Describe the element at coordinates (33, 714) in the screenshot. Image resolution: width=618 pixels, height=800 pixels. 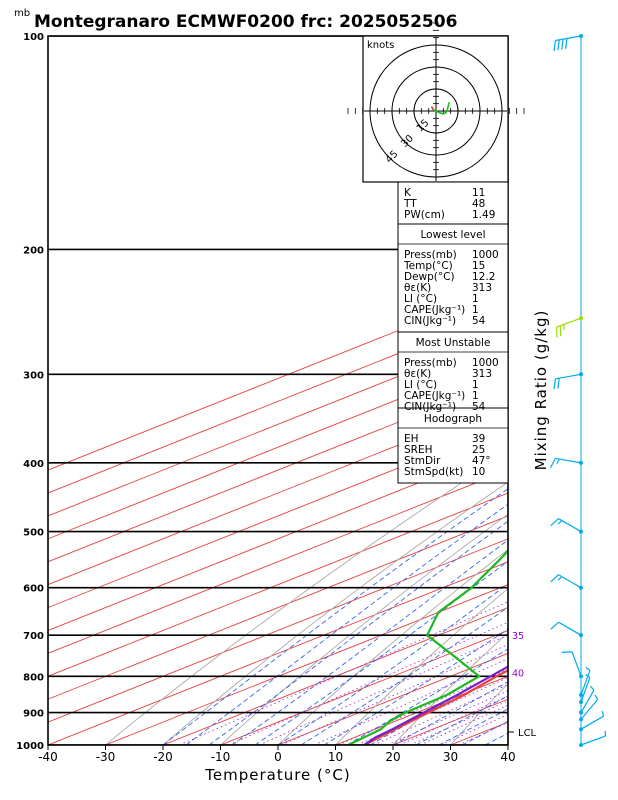
I see `pressure-tick-900: 900` at that location.